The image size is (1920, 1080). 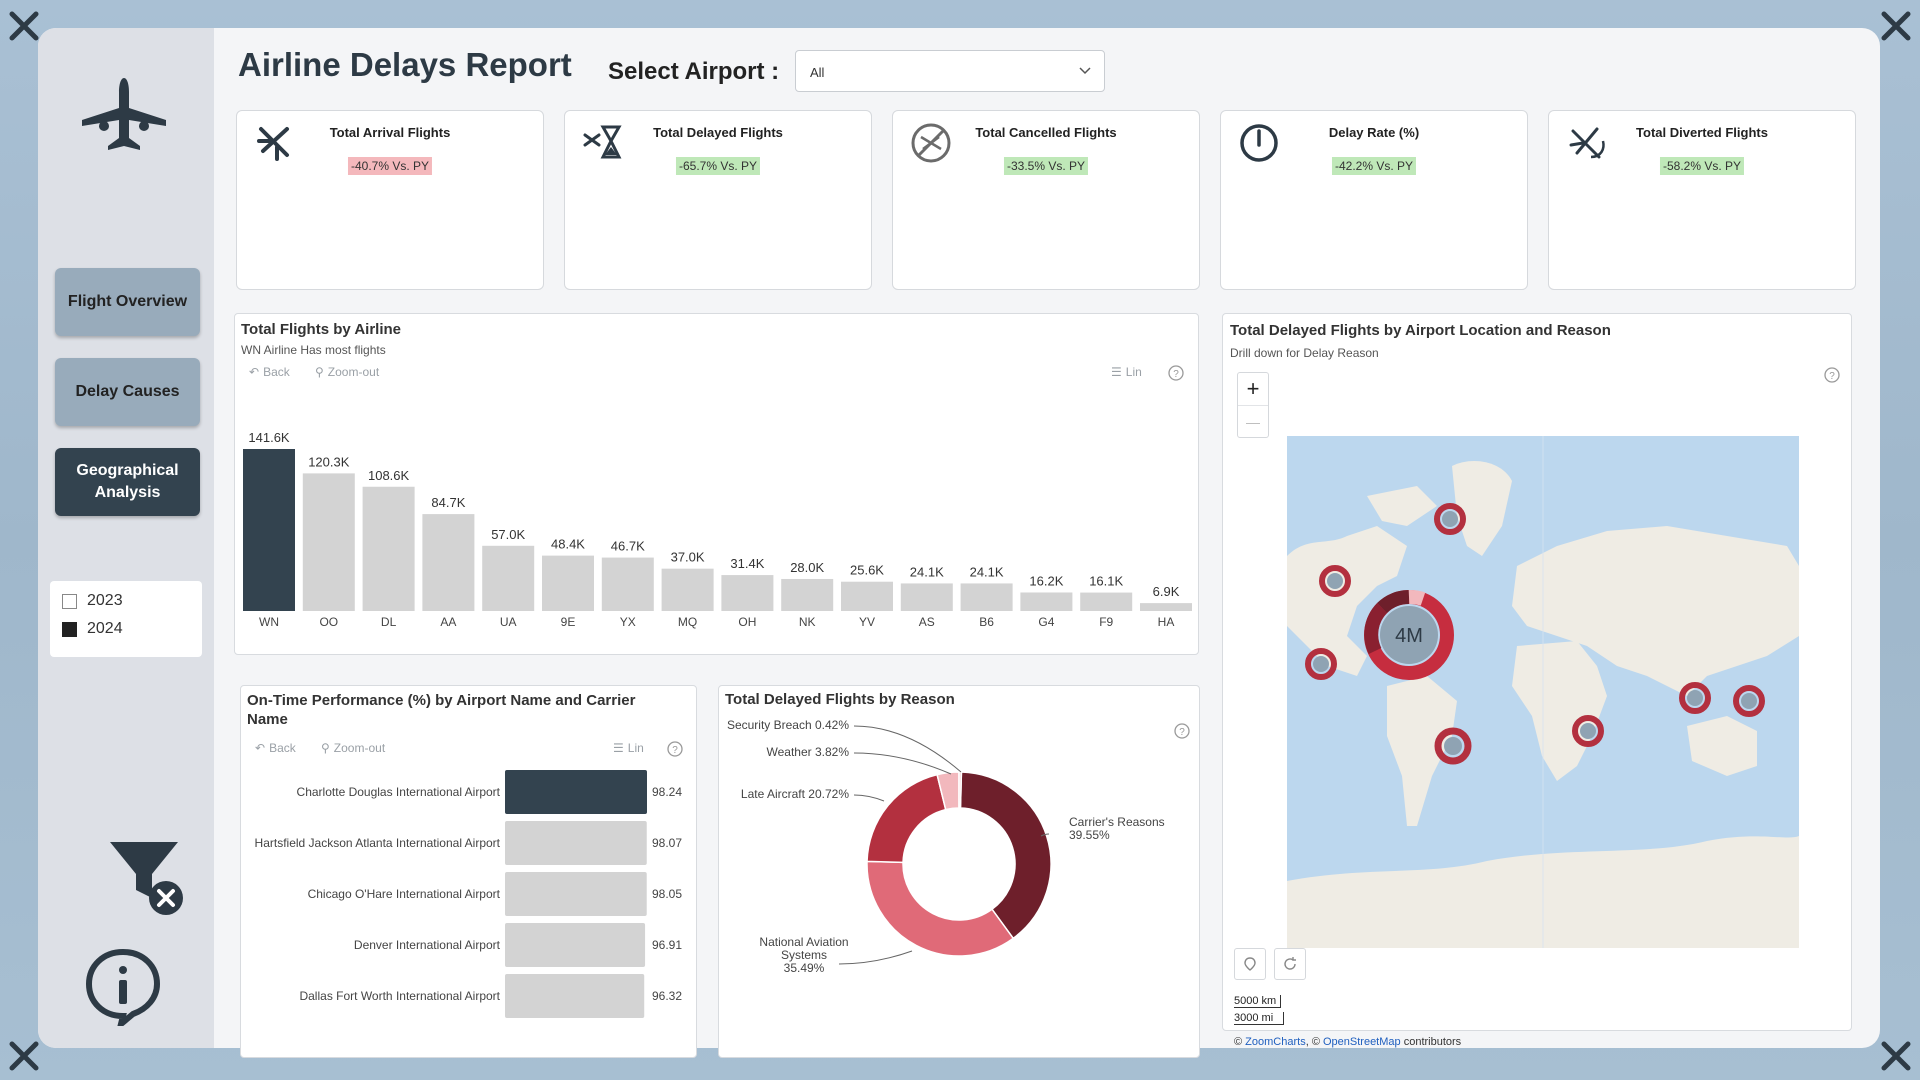 What do you see at coordinates (127, 392) in the screenshot?
I see `nav-delay-causes: Delay Causes` at bounding box center [127, 392].